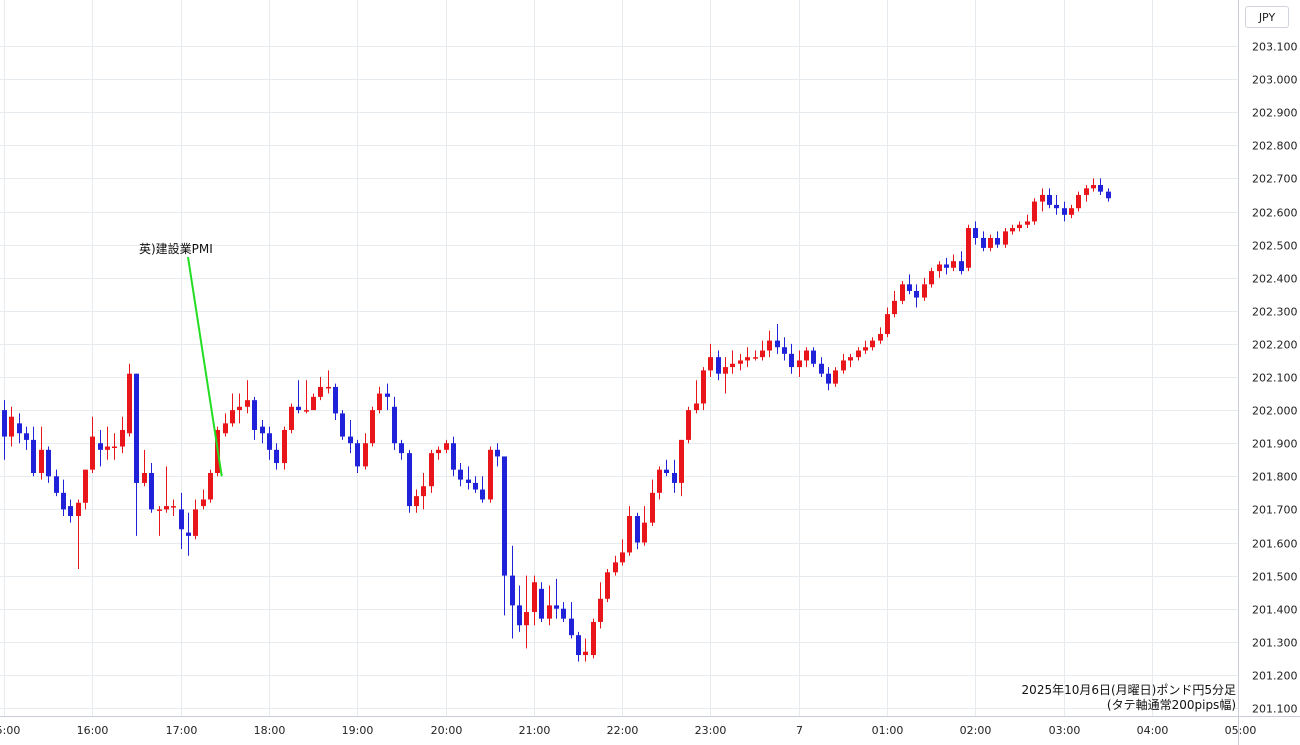  What do you see at coordinates (1267, 17) in the screenshot?
I see `currency-label: JPY` at bounding box center [1267, 17].